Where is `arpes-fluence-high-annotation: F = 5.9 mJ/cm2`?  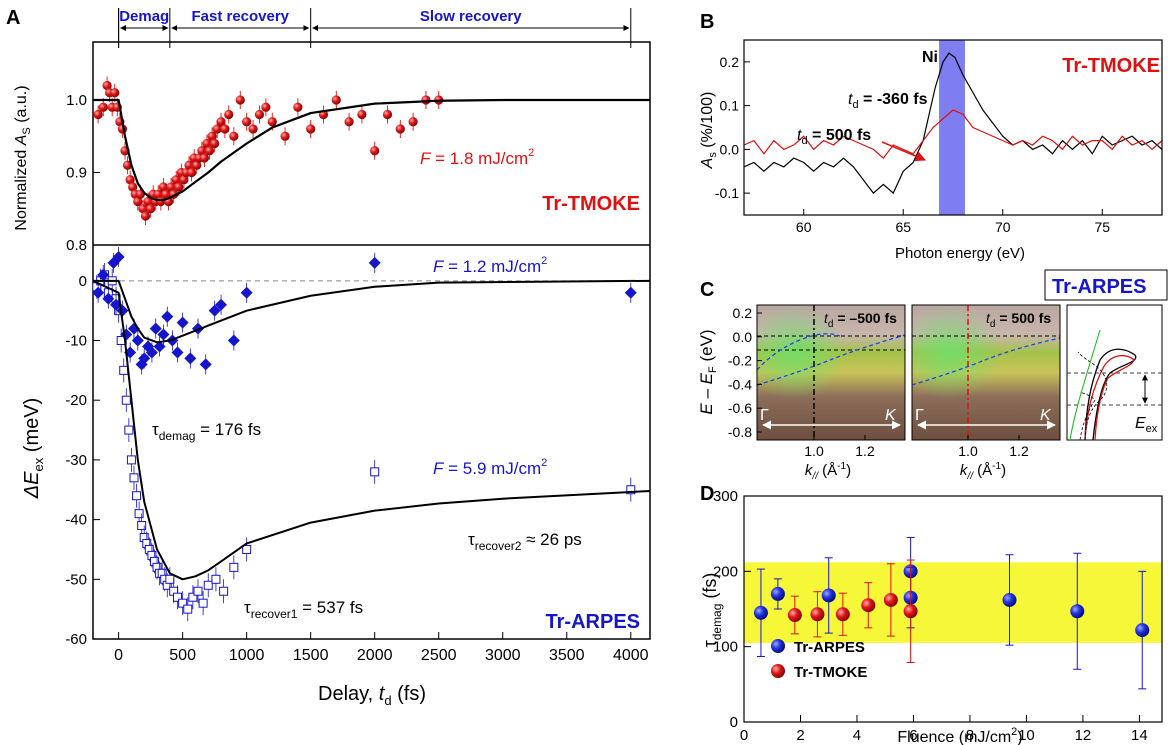
arpes-fluence-high-annotation: F = 5.9 mJ/cm2 is located at coordinates (490, 467).